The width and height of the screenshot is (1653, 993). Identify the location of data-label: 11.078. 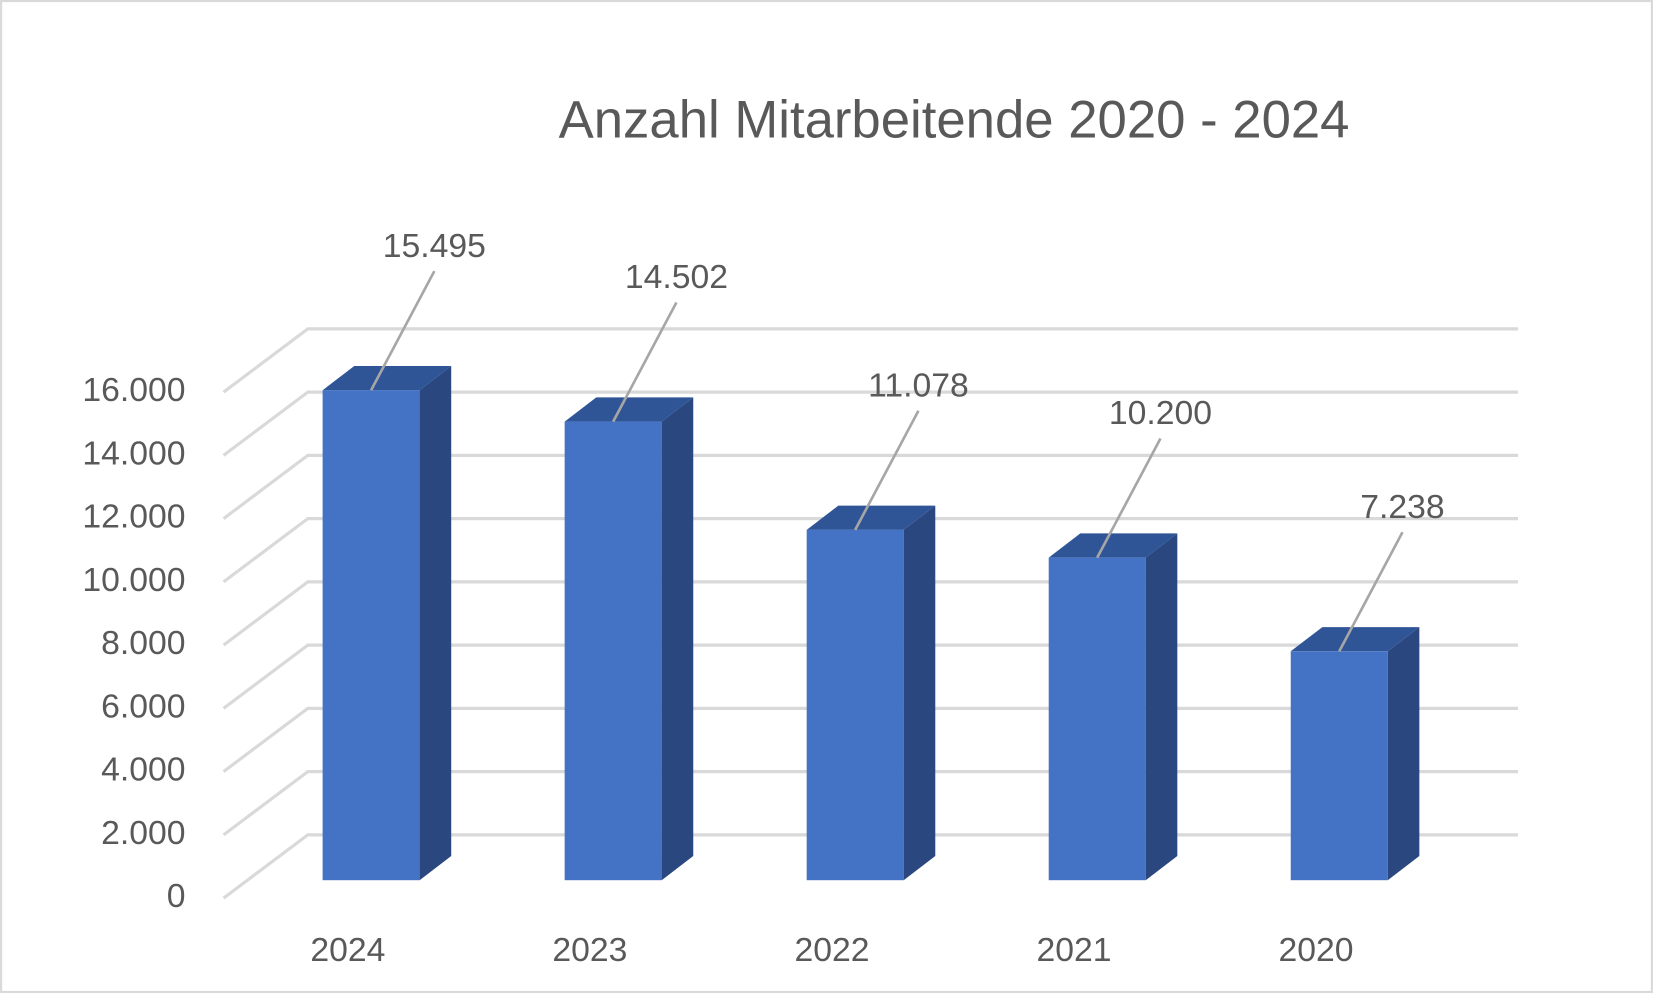
(918, 385).